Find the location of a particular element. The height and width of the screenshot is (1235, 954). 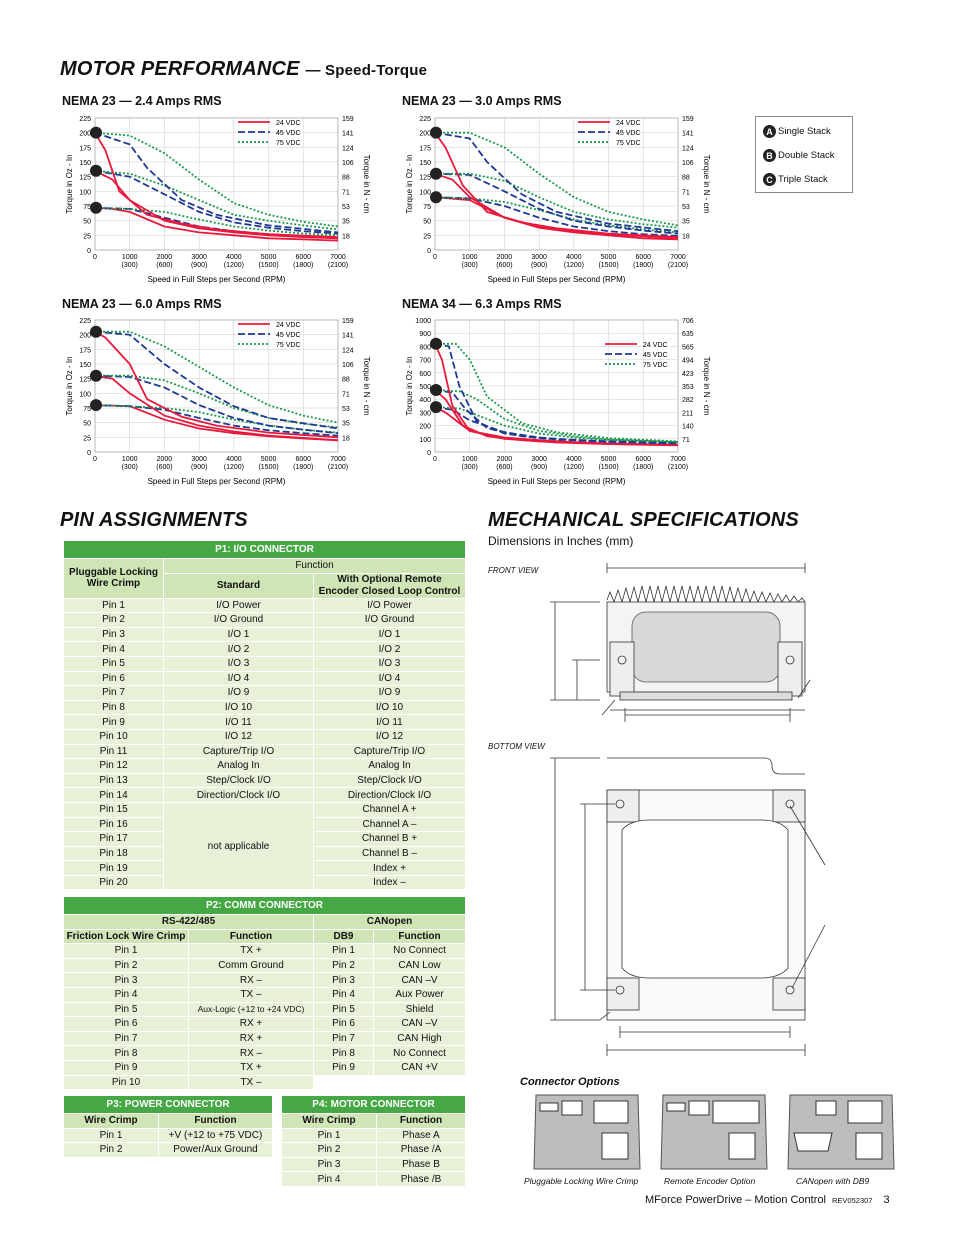

x-tick-label: 7000 is located at coordinates (678, 459).